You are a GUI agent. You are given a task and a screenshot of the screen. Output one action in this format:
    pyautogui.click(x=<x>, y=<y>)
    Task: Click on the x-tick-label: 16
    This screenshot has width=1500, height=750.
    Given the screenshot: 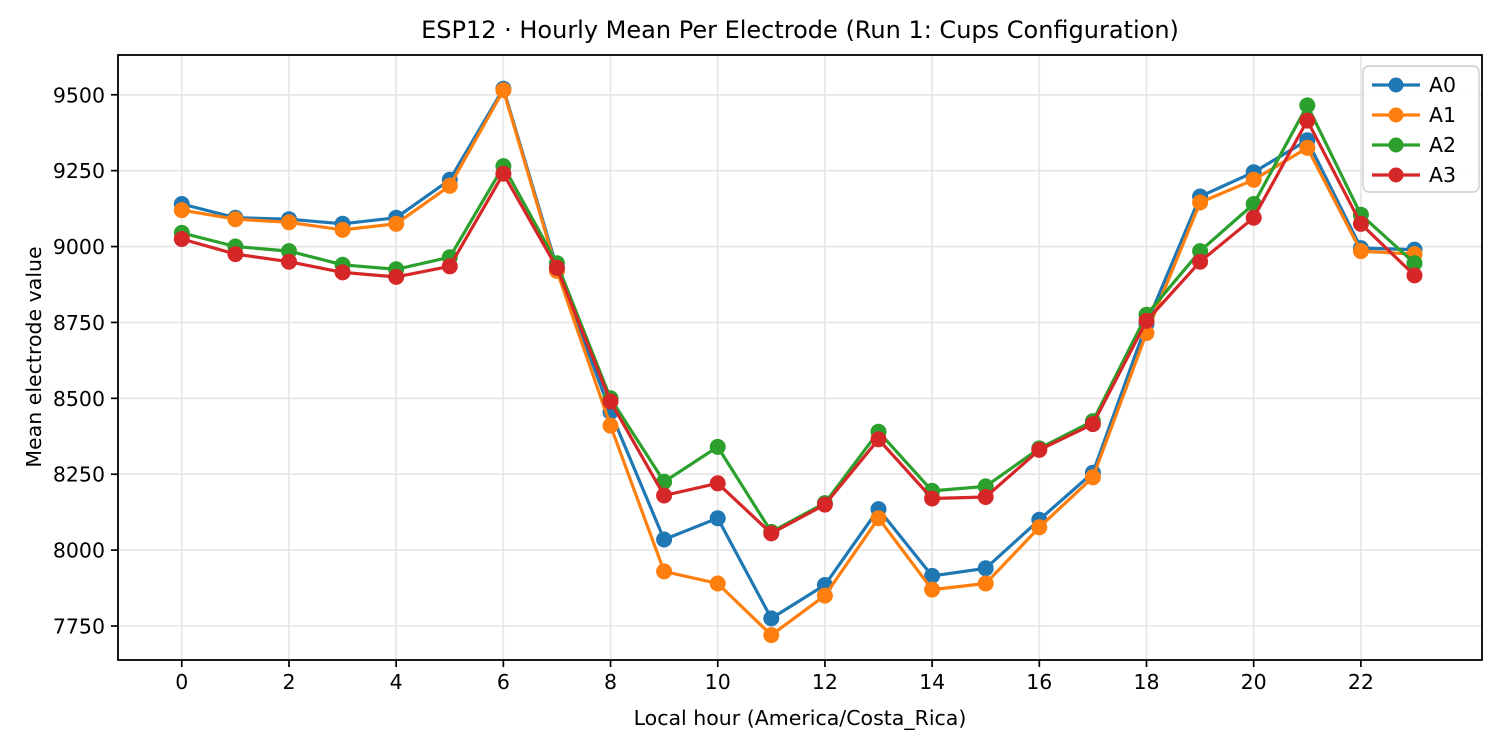 What is the action you would take?
    pyautogui.click(x=1039, y=682)
    